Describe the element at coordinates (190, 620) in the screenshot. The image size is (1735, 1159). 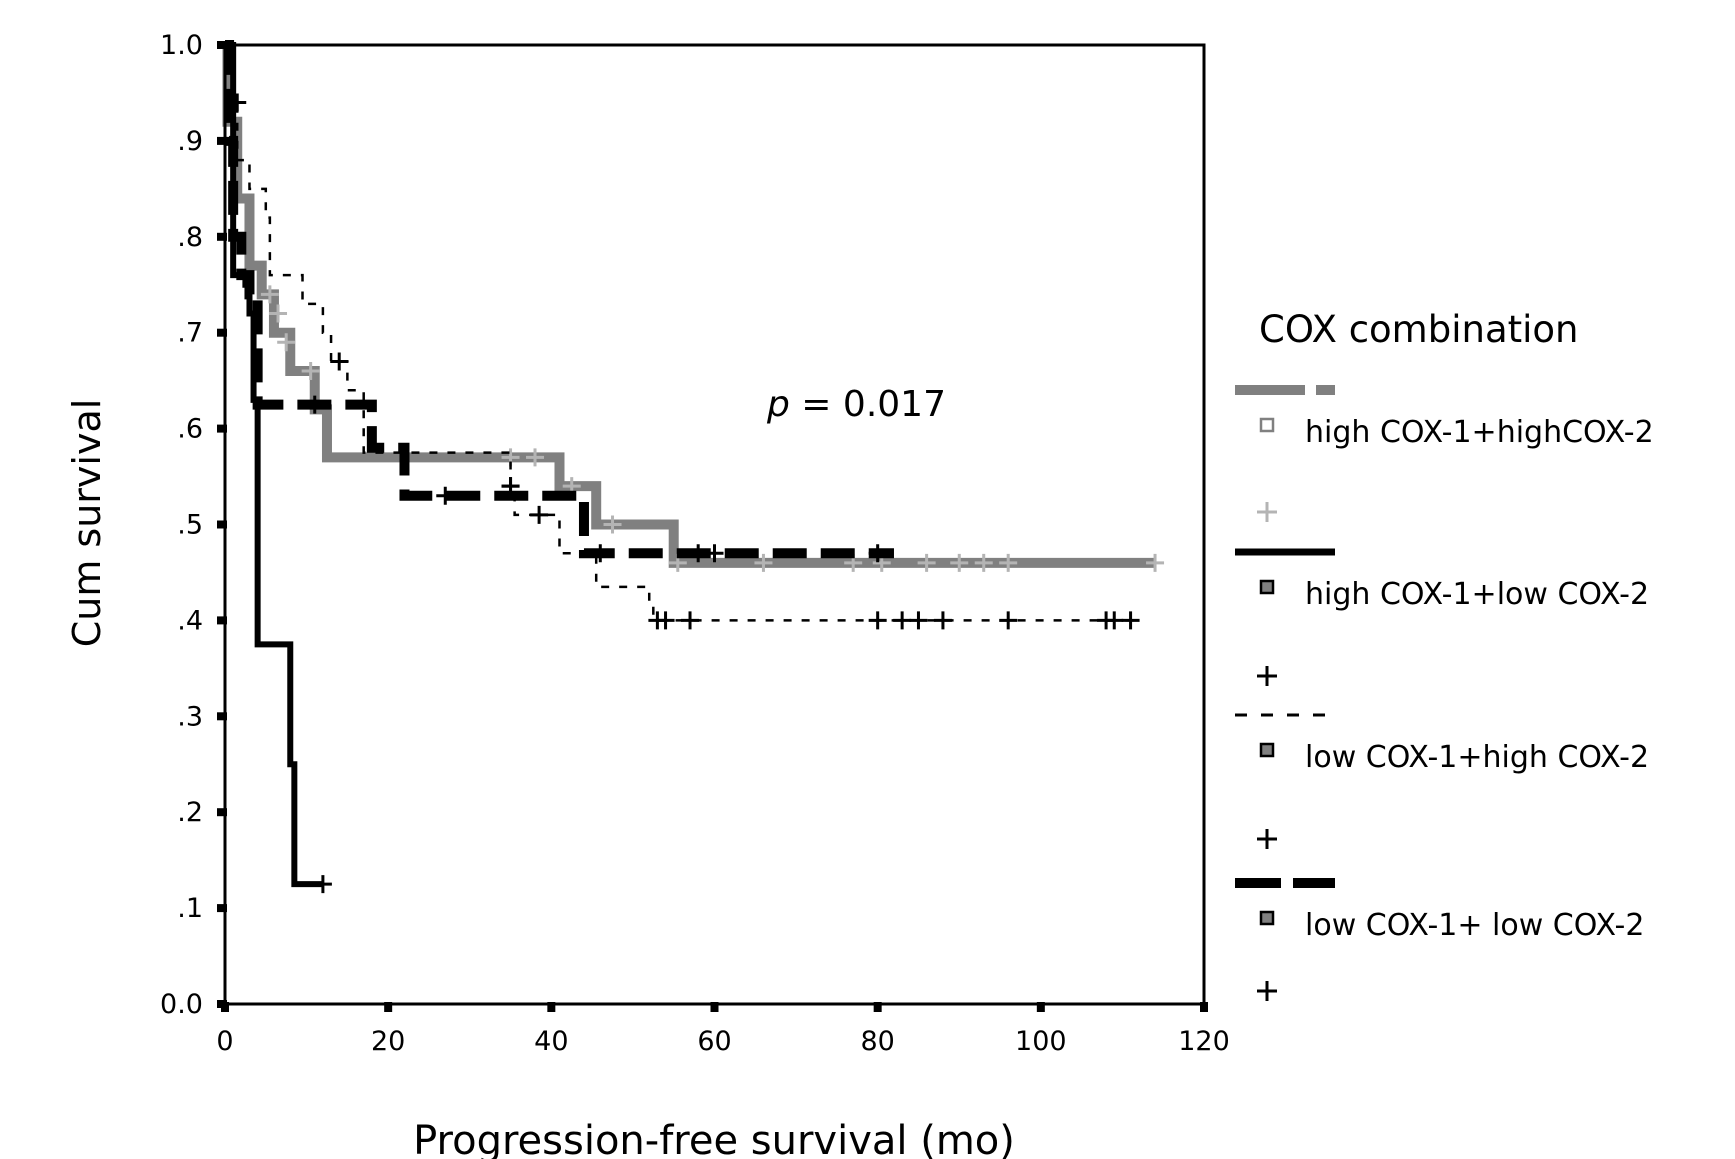
I see `y-tick-label: .4` at that location.